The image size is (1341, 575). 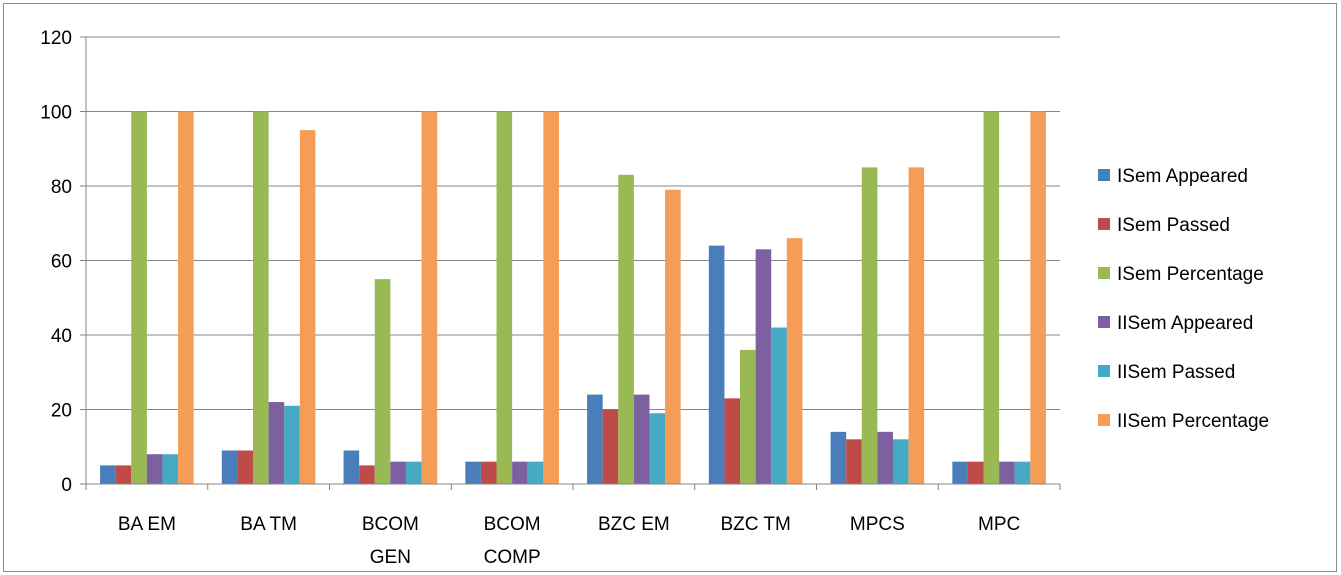 I want to click on y-tick-label: 60, so click(x=61, y=262).